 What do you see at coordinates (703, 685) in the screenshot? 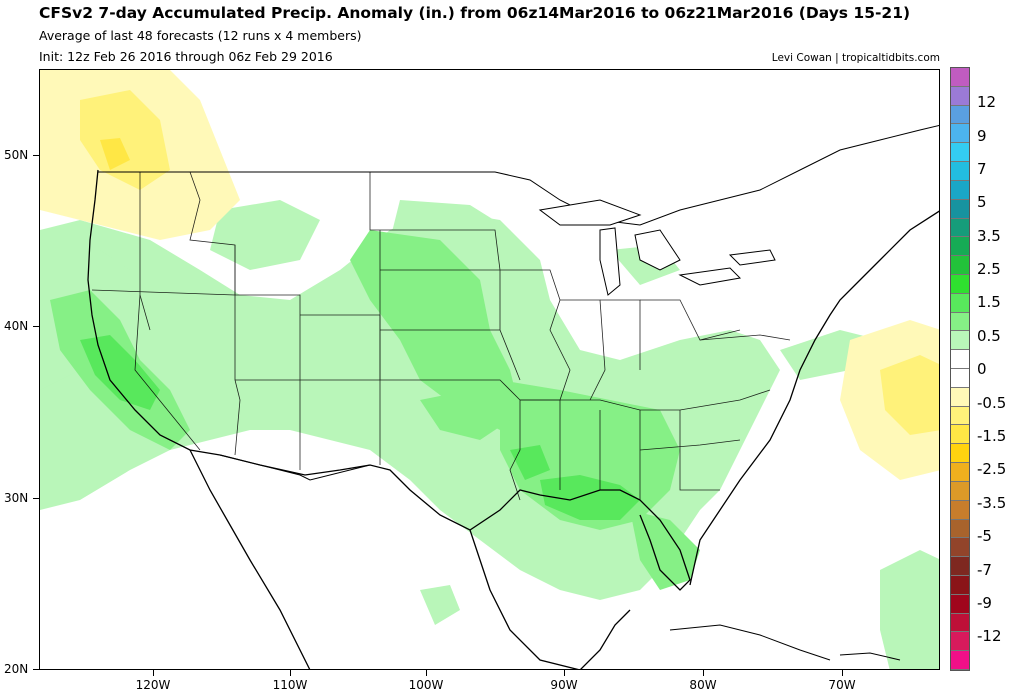
I see `lon-label-80w: 80W` at bounding box center [703, 685].